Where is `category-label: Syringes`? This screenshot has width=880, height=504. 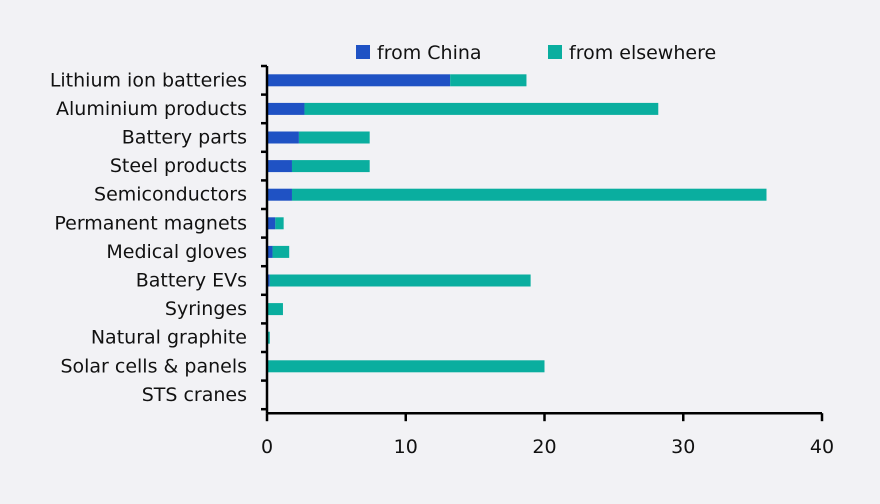 category-label: Syringes is located at coordinates (206, 309).